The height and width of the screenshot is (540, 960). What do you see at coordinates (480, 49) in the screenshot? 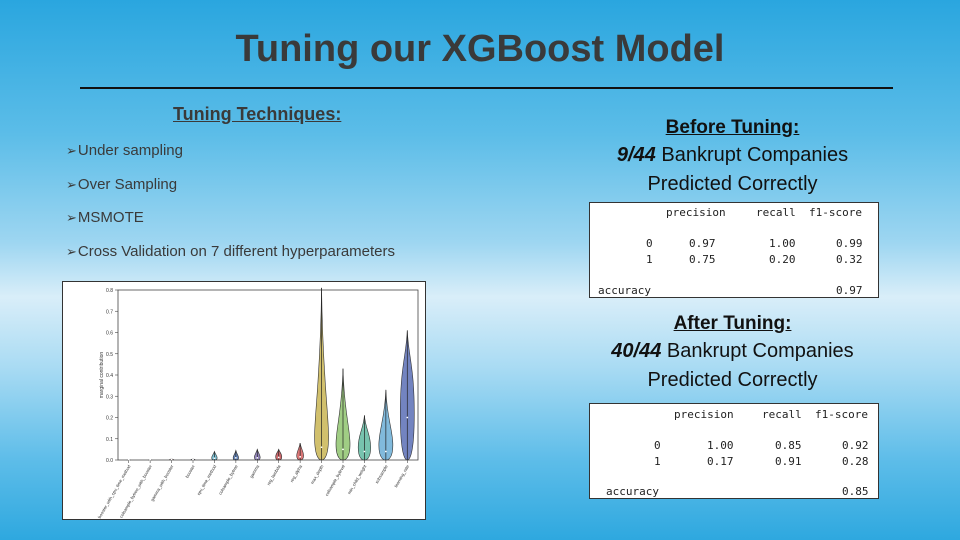
I see `slide-title: Tuning our XGBoost Model` at bounding box center [480, 49].